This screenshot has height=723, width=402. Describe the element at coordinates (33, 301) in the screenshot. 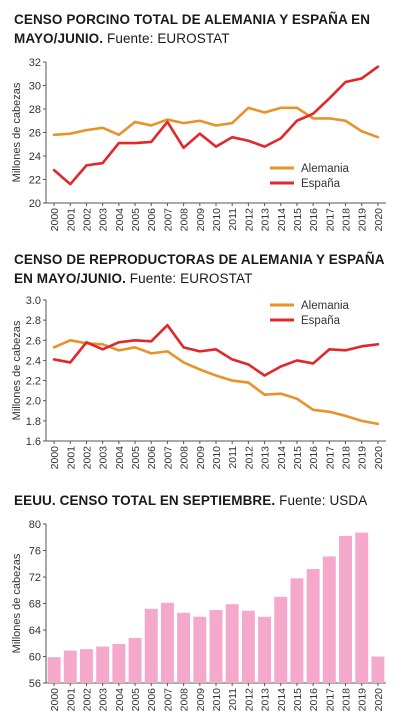

I see `y-tick-label: 3.0` at that location.